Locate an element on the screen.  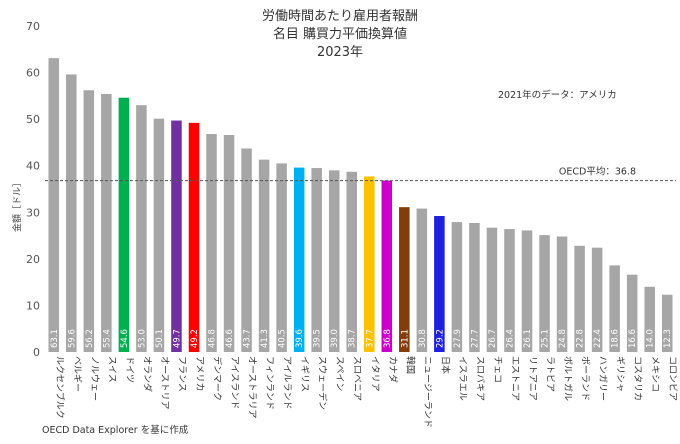
category-label: コロンビア is located at coordinates (672, 378).